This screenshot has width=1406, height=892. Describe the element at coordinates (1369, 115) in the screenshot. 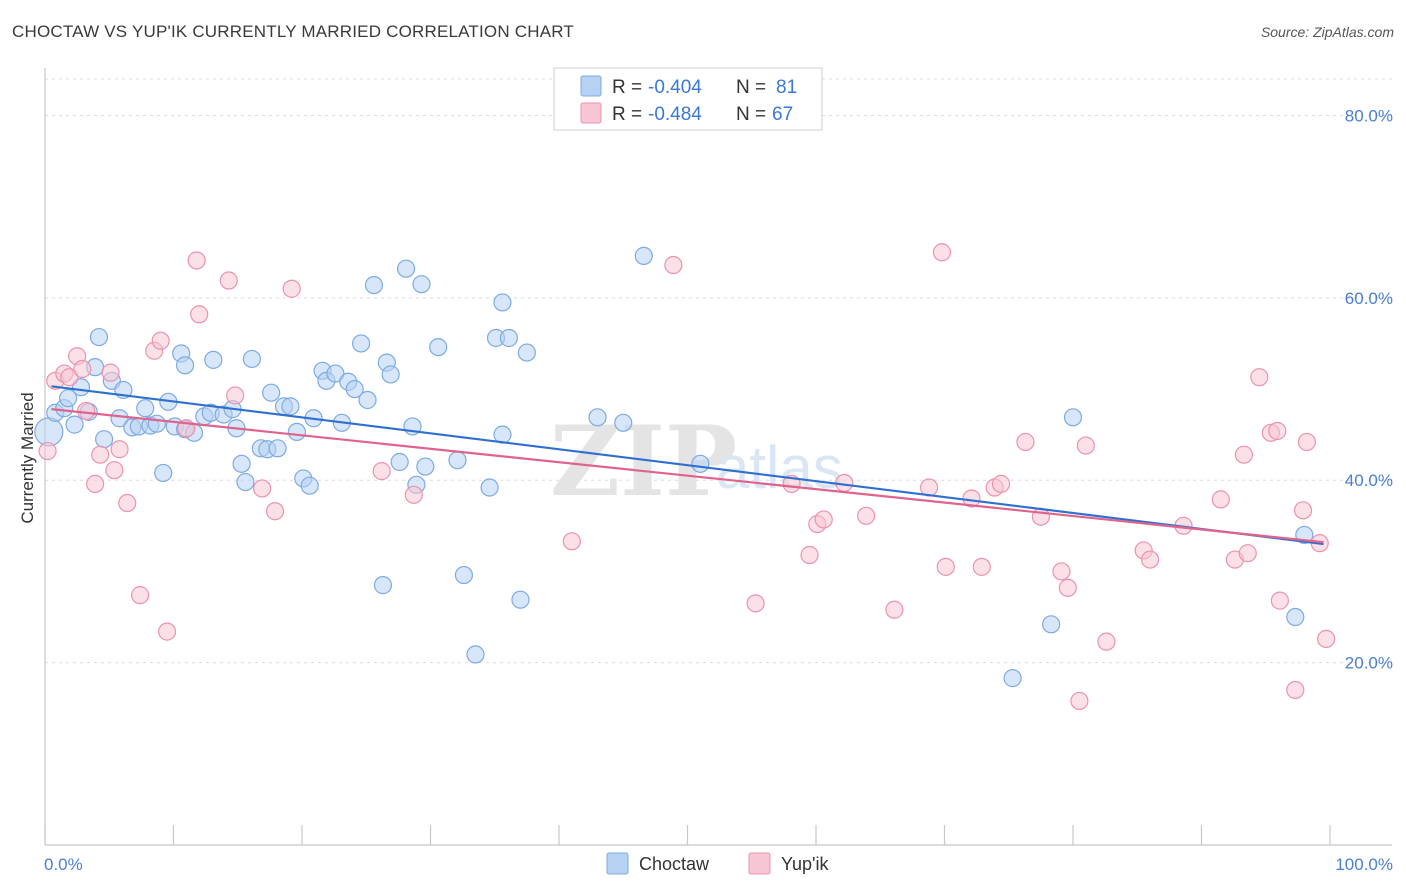

I see `y-tick-label: 80.0%` at that location.